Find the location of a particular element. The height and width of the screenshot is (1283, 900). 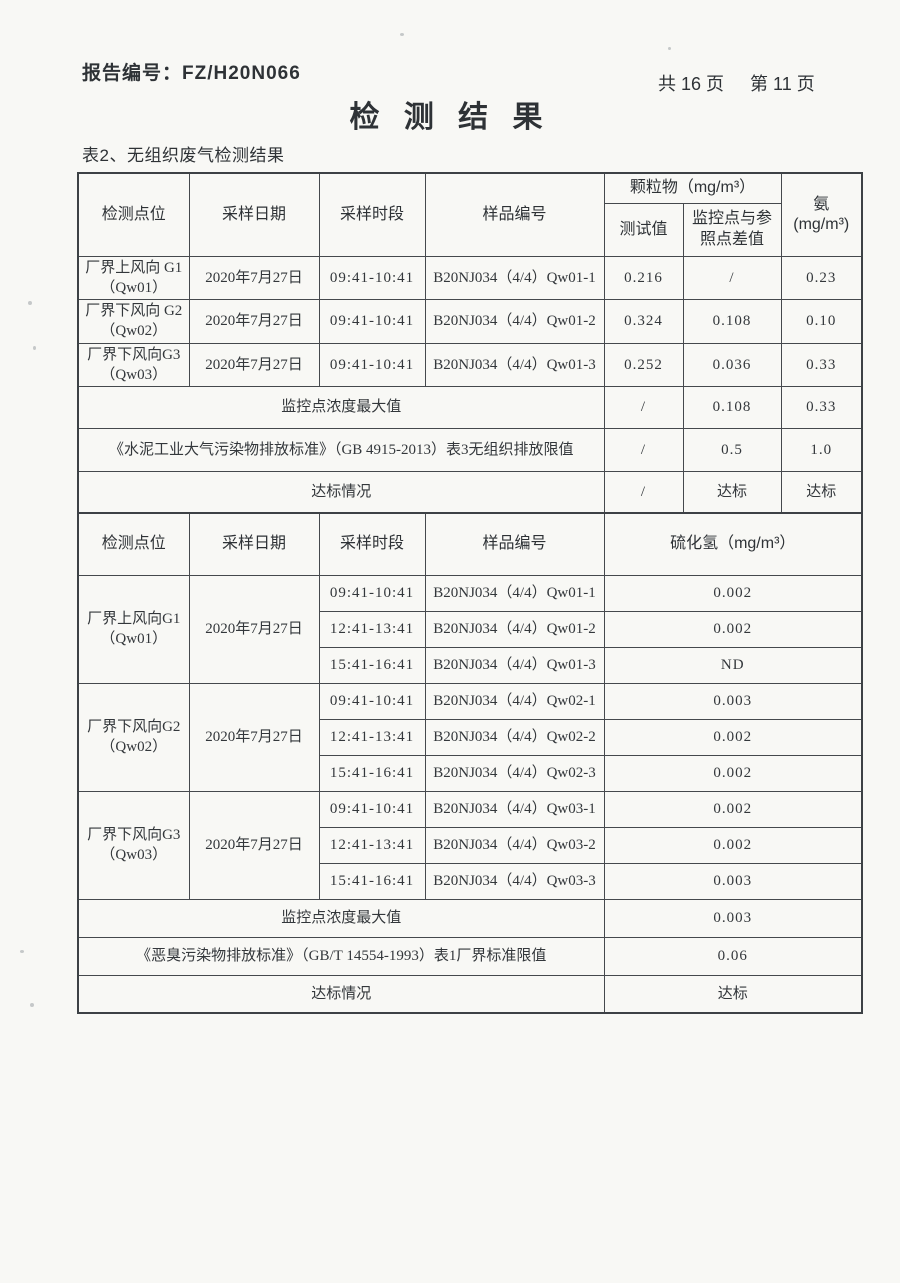

ammonia-value-cell: 0.10 is located at coordinates (821, 321).